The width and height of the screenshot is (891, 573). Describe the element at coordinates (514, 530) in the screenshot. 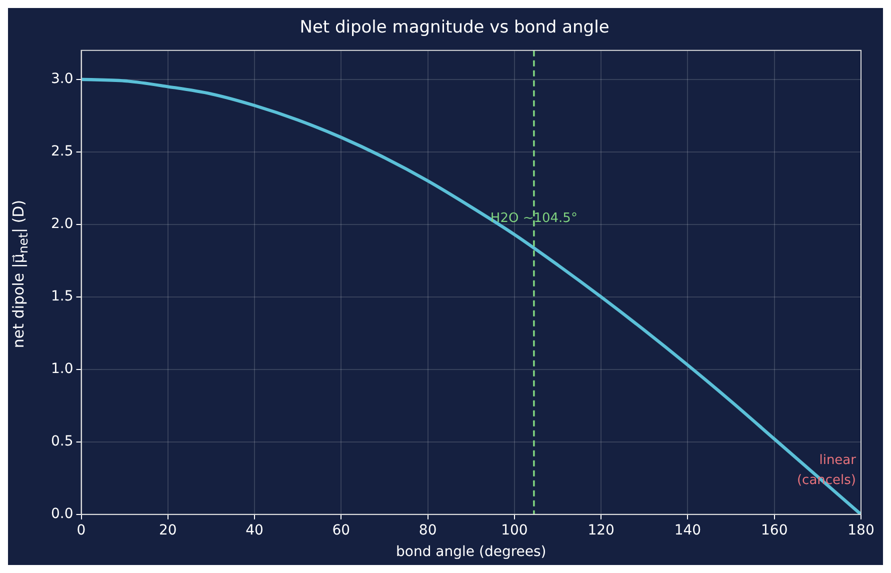

I see `x-tick-label: 100` at that location.